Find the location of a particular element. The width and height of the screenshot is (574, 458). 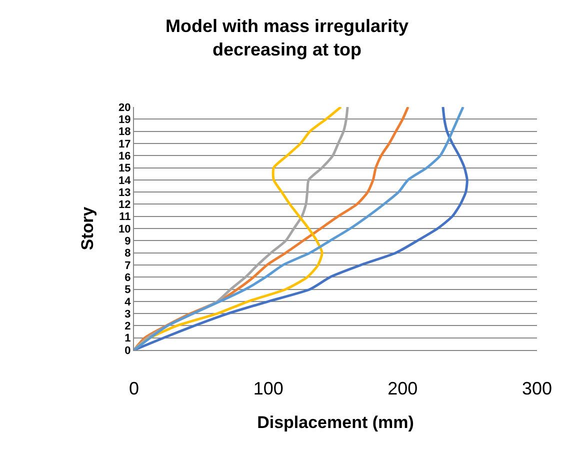

y-tick-label: 19 is located at coordinates (124, 120).